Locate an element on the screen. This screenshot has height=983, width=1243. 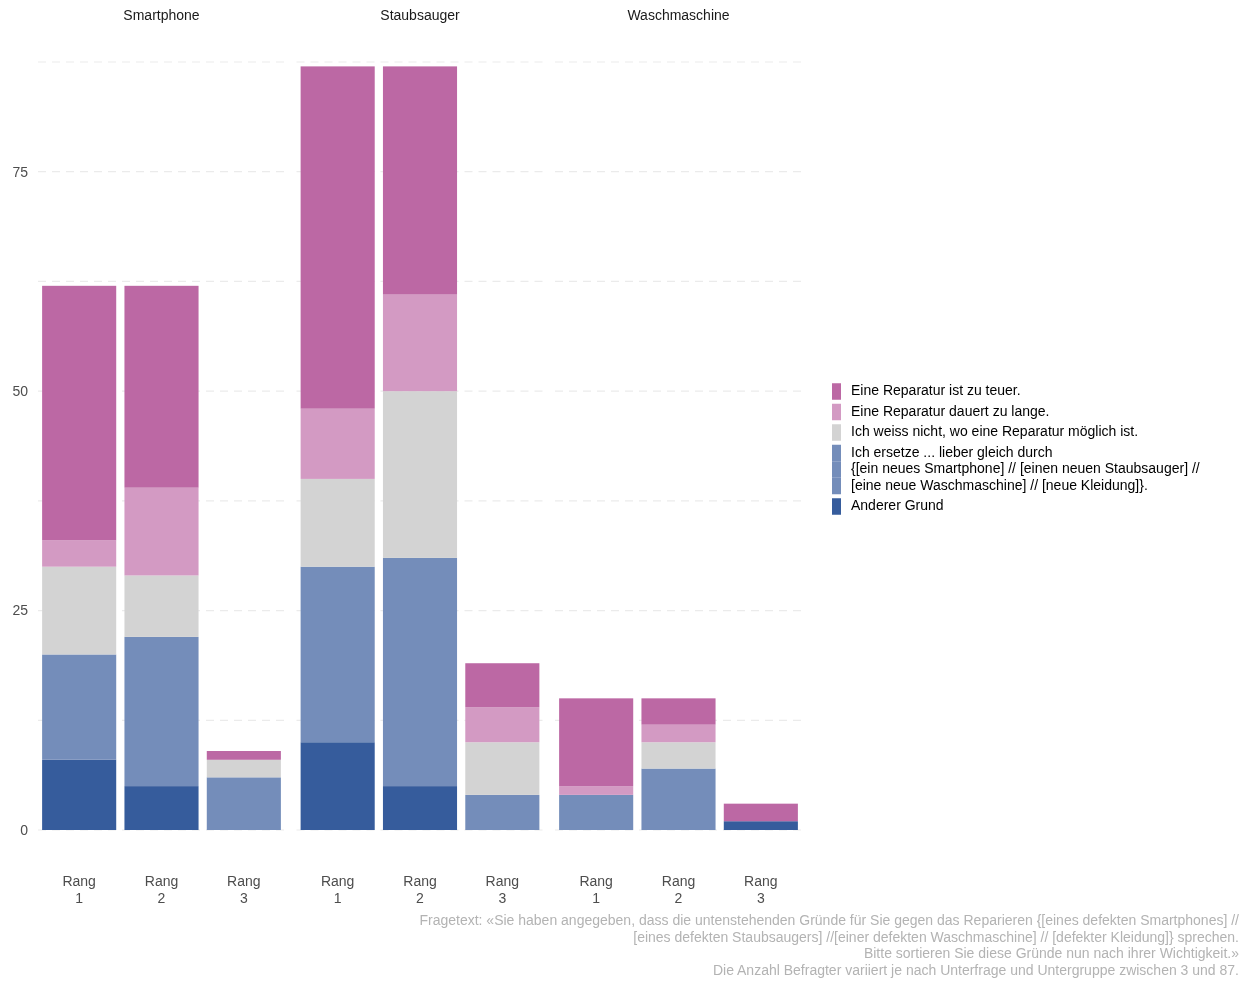
text: Fragetext: «Sie haben angegeben, dass die untenstehenden Gründe für Sie gegen das Reparieren {[eines defekten Smartphones] // [eines defekten Staubsaugers] //[einer defekten Waschmaschine] // [defekter Kleidung]} sprechen. Bitte sortieren Sie diese Gründe nun nach ihrer Wichtigkeit.» Die Anzahl Befragter variiert je nach Unterfrage und Untergruppe zwischen 3 und 87. is located at coordinates (829, 945).